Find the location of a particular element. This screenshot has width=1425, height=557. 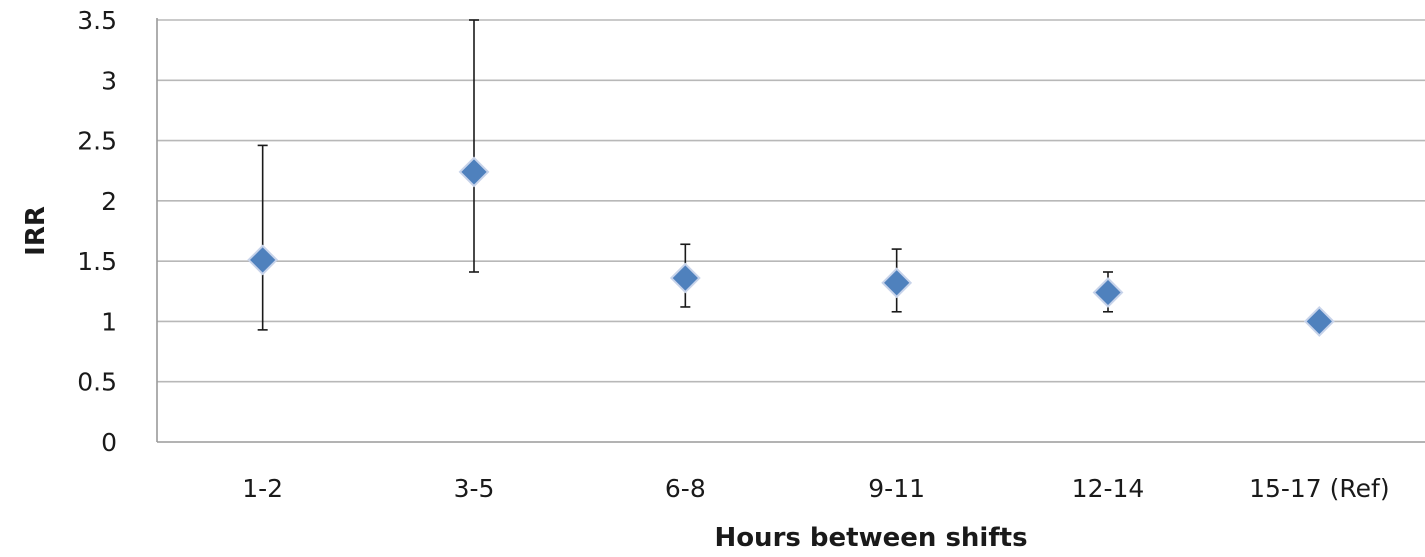

y-tick-label: 1 is located at coordinates (109, 321).